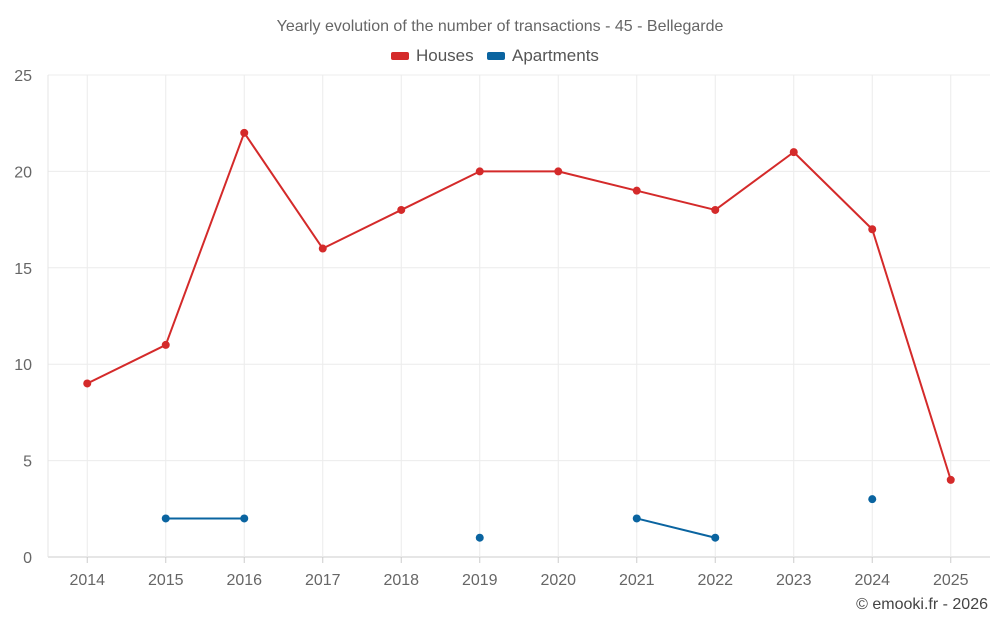 Image resolution: width=1000 pixels, height=625 pixels. Describe the element at coordinates (676, 528) in the screenshot. I see `series-line-apartments` at that location.